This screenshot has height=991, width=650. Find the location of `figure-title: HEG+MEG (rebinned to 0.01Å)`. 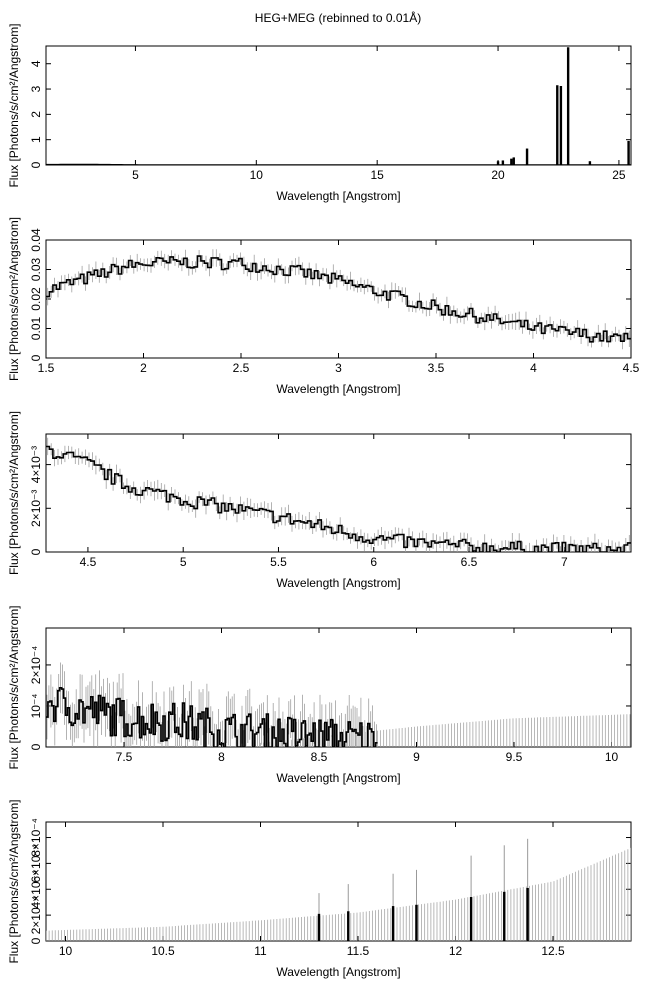

figure-title: HEG+MEG (rebinned to 0.01Å) is located at coordinates (338, 17).